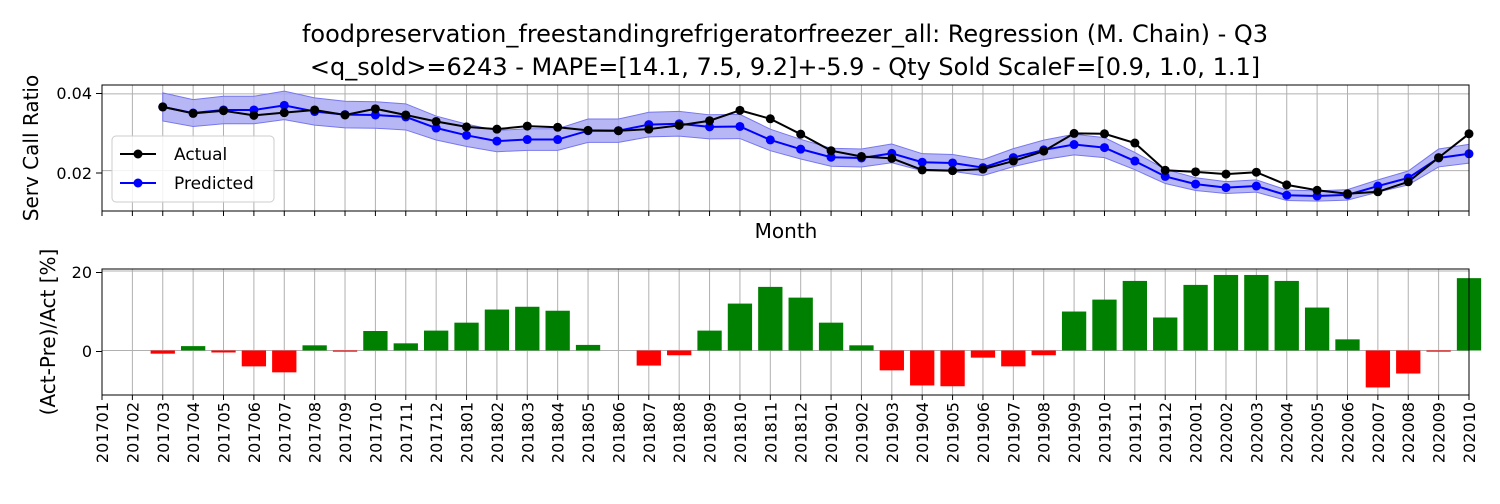 The width and height of the screenshot is (1500, 504). Describe the element at coordinates (102, 432) in the screenshot. I see `bottom-xtick-label: 201701` at that location.